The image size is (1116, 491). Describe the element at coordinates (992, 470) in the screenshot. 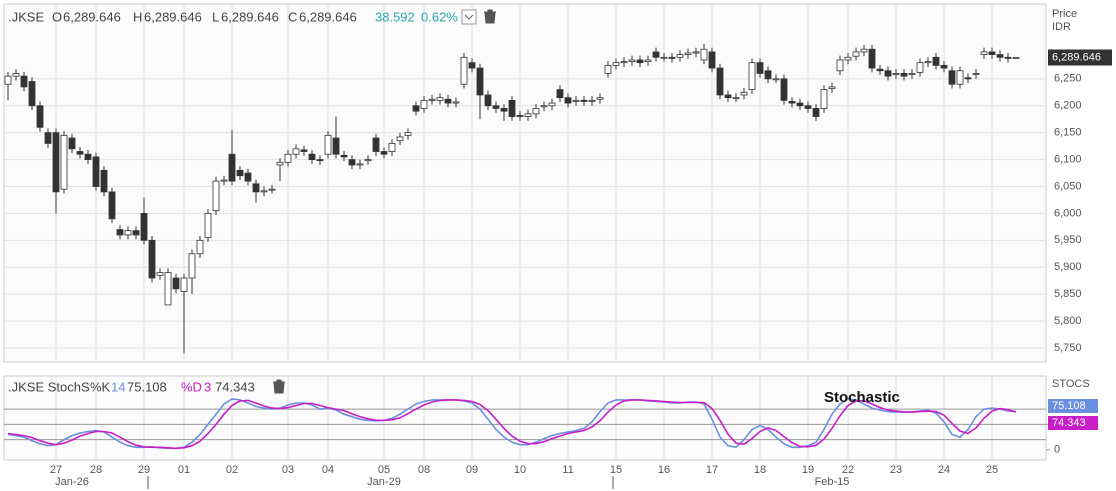

I see `x-tick-label: 25` at that location.